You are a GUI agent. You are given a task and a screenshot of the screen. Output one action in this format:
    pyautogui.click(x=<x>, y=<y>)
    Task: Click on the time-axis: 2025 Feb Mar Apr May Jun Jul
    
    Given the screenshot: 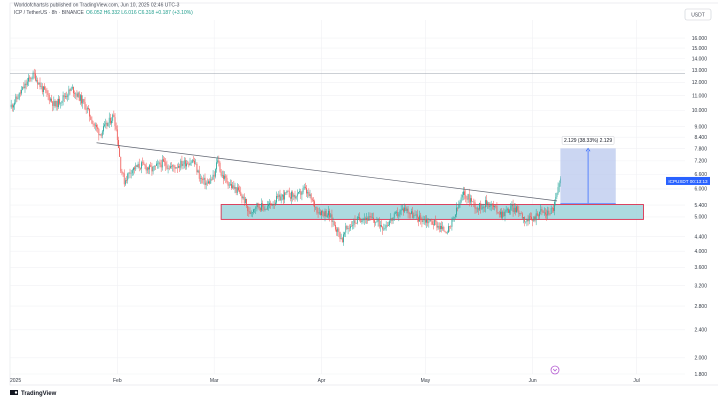 What is the action you would take?
    pyautogui.click(x=325, y=381)
    